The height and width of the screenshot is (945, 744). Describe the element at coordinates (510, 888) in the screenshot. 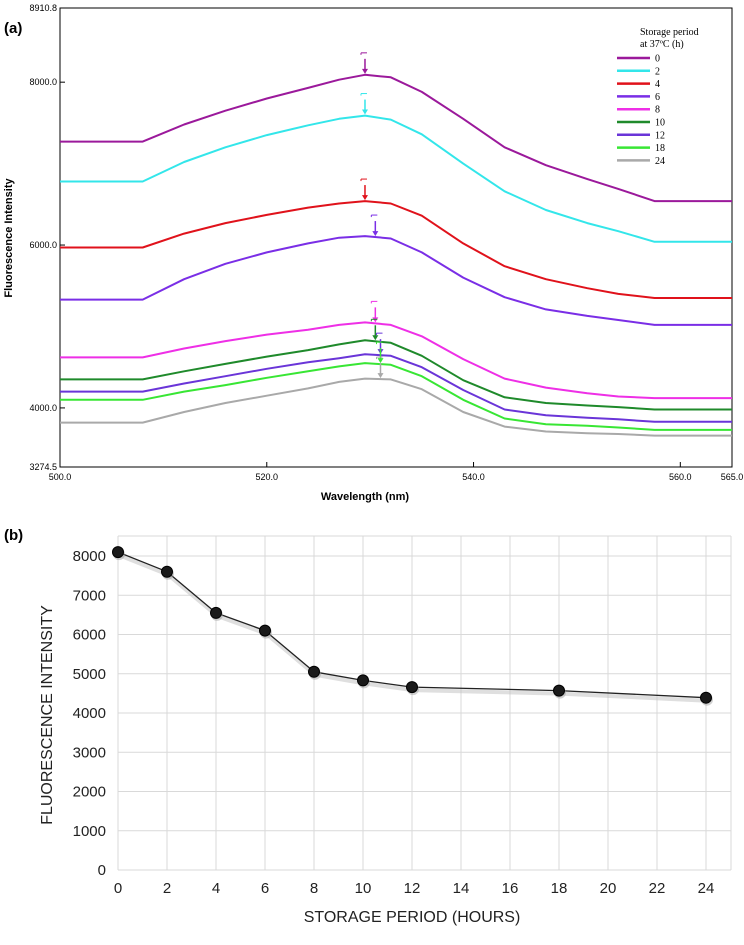

I see `panel-b-x-tick-label: 16` at that location.